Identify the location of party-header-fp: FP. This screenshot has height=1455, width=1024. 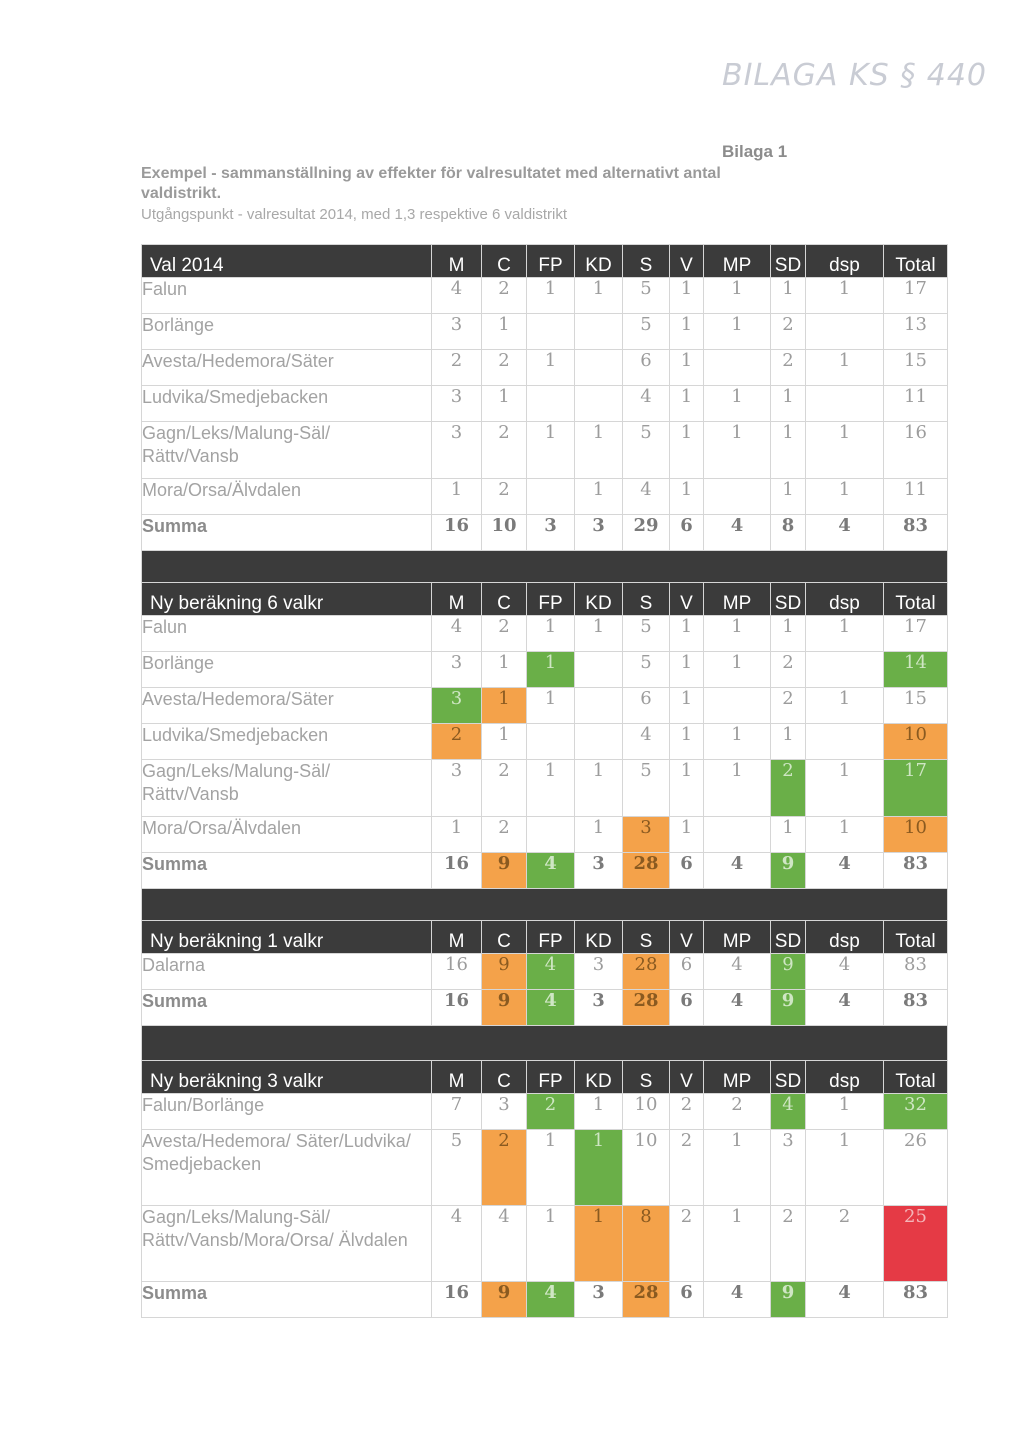
(550, 937).